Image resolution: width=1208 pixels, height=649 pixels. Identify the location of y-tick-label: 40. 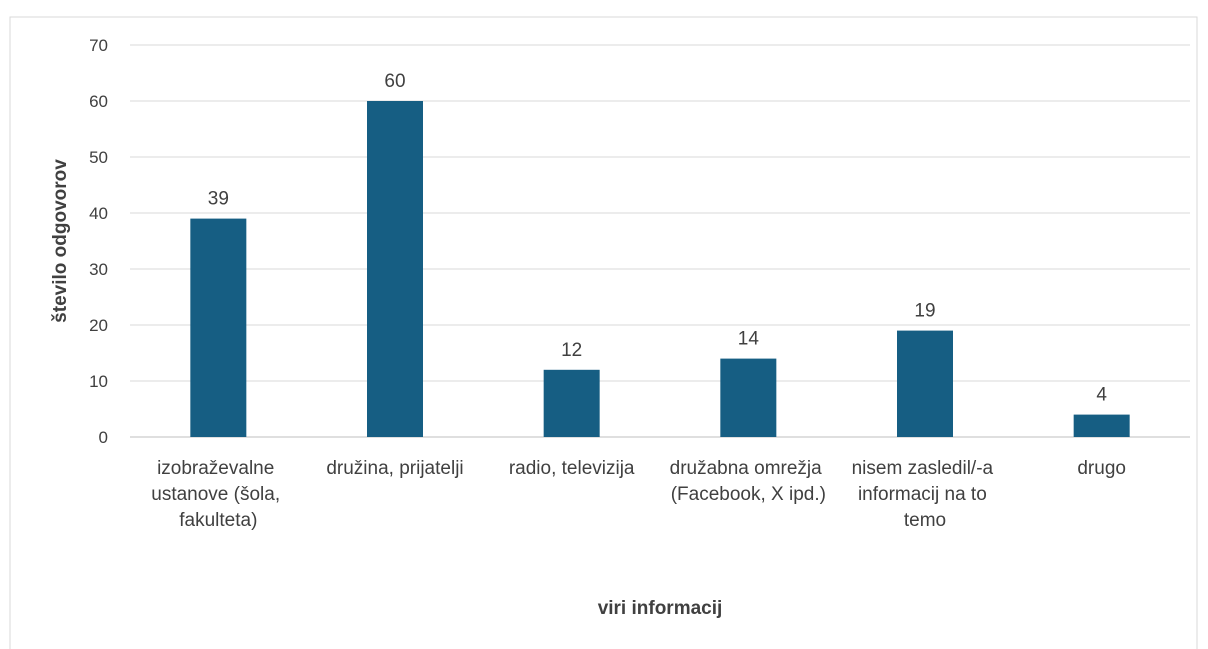
(98, 213).